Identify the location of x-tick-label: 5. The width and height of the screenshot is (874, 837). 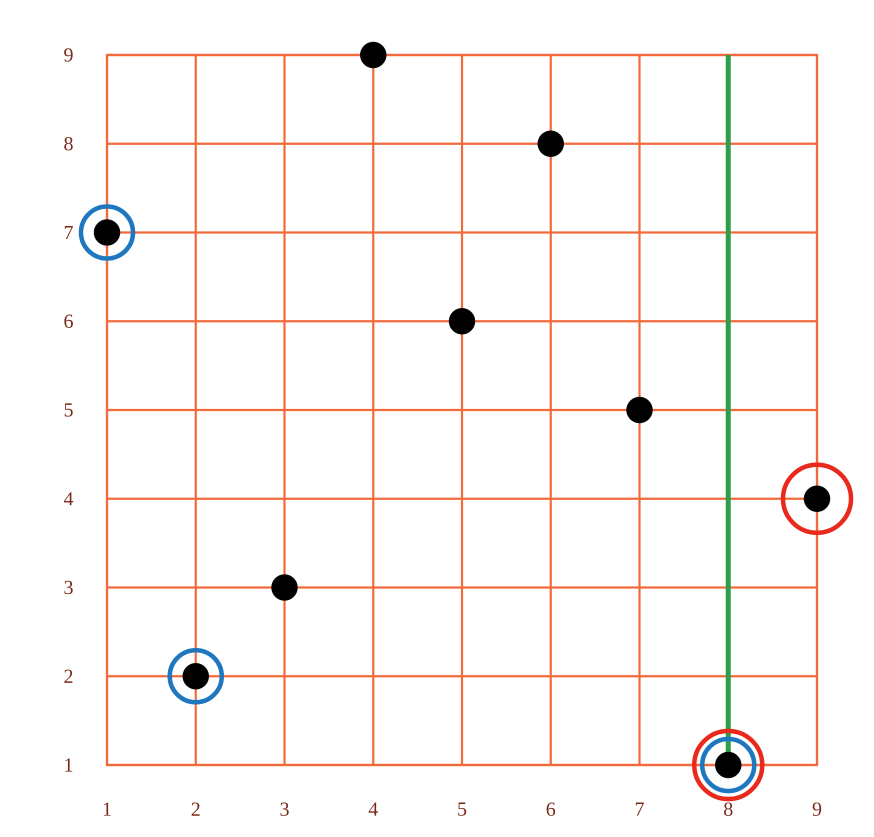
(462, 809).